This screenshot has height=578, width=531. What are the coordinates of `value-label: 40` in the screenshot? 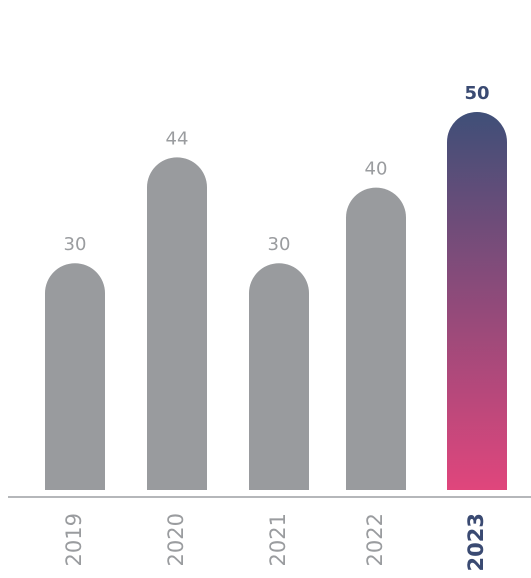 It's located at (376, 169).